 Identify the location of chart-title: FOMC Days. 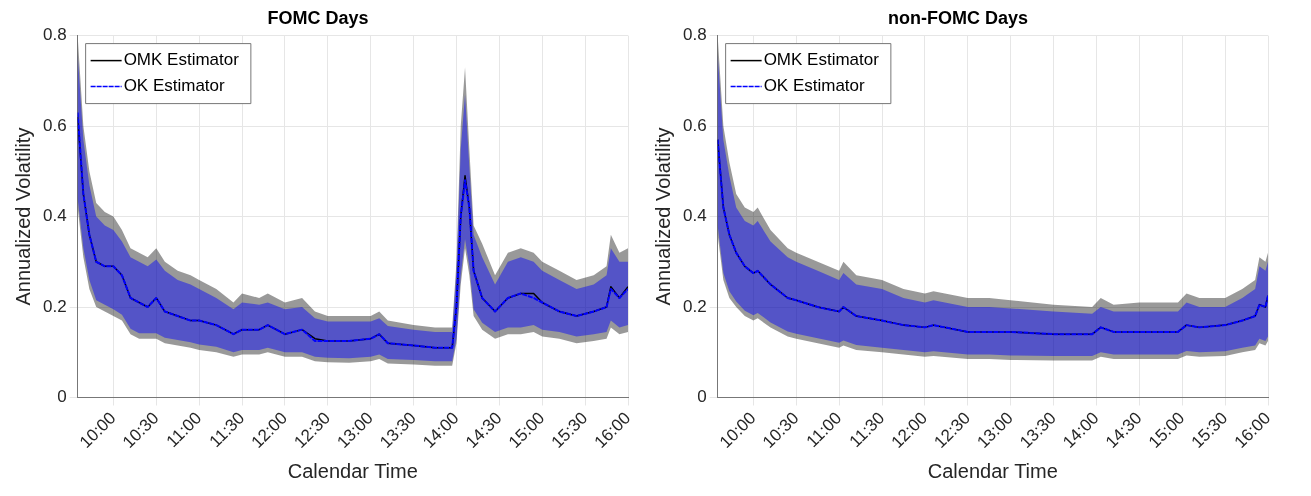
(318, 17).